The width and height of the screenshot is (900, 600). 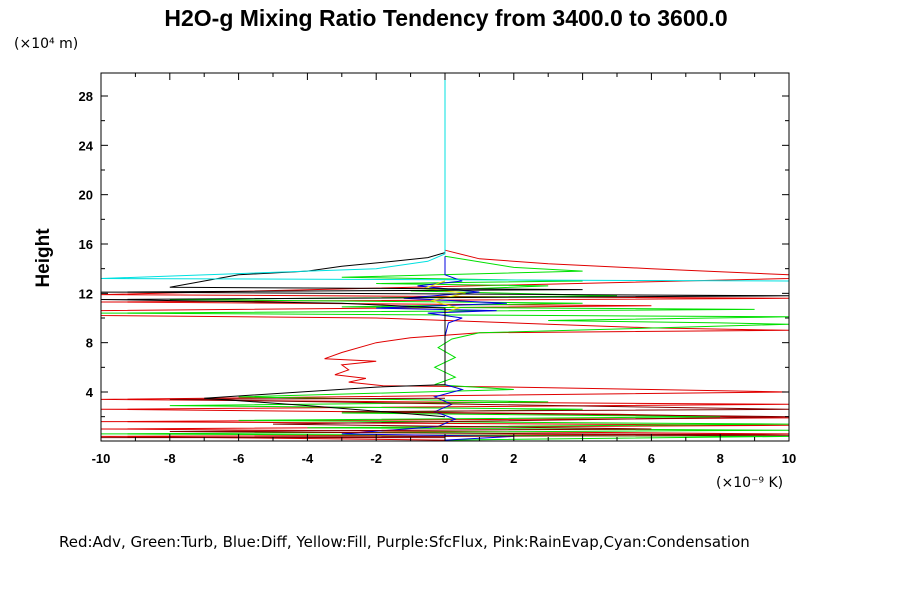 I want to click on x-unit-label: (×10⁻⁹ K), so click(x=749, y=483).